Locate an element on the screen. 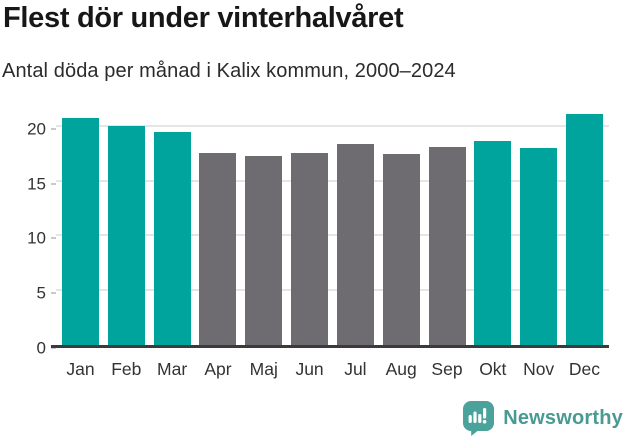 The height and width of the screenshot is (439, 631). x-tick-label-aug: Aug is located at coordinates (401, 369).